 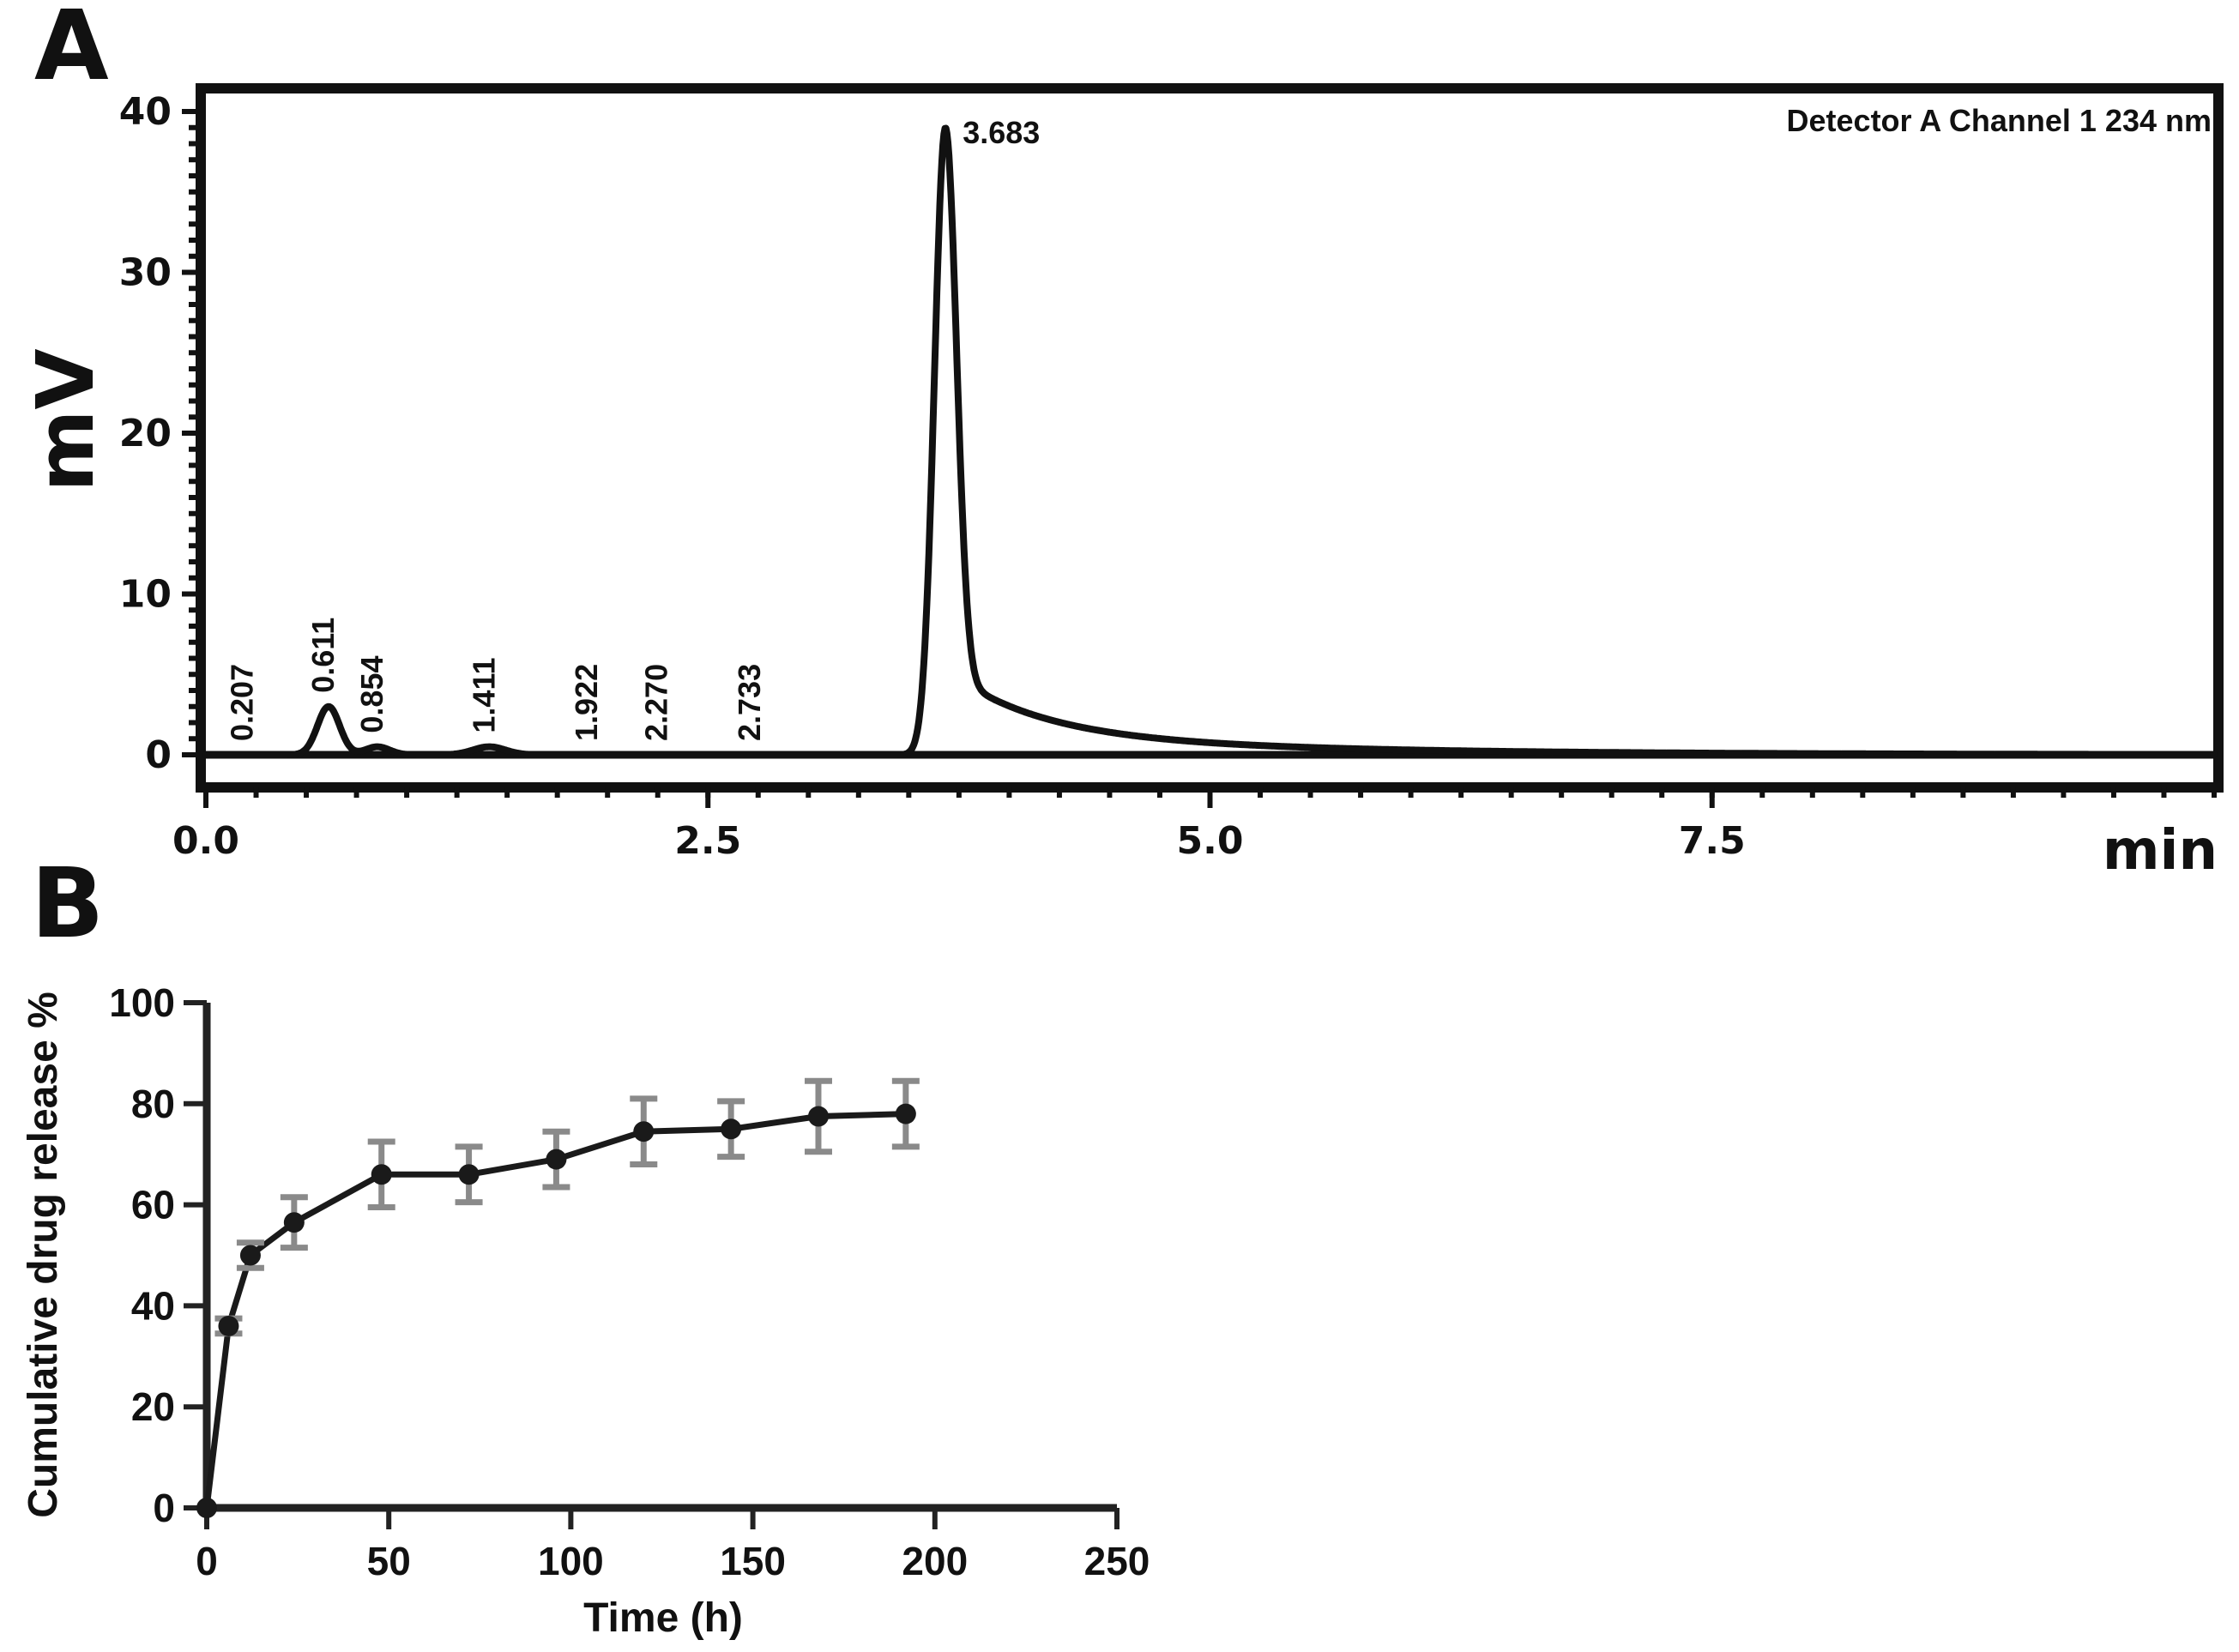 What do you see at coordinates (656, 702) in the screenshot?
I see `peak-label-2-270: 2.270` at bounding box center [656, 702].